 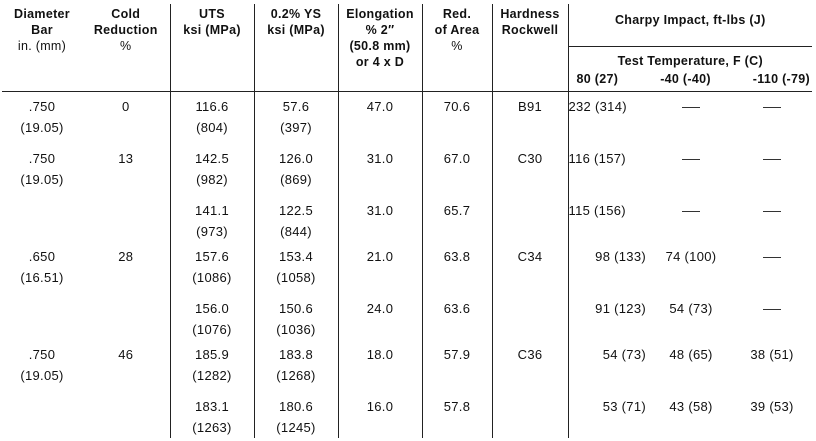 I want to click on uts-mpa: (982), so click(x=212, y=179).